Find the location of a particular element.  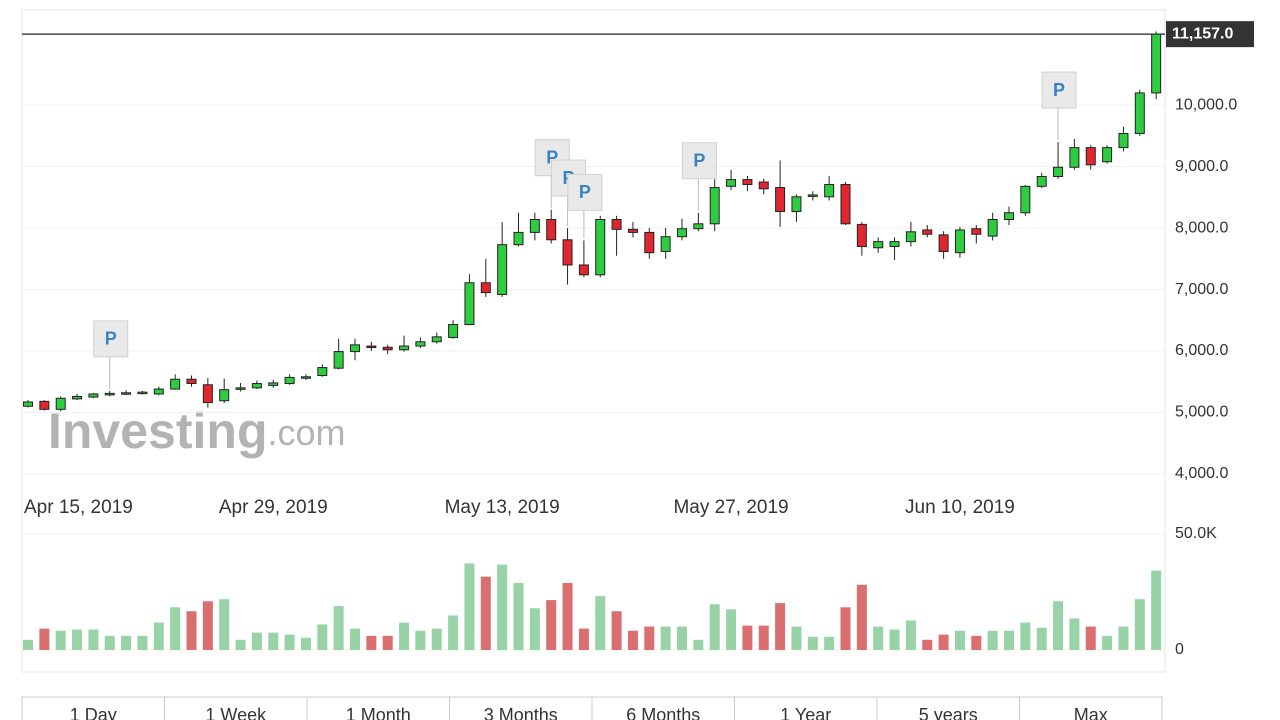

range-button-label: 1 Month is located at coordinates (378, 712).